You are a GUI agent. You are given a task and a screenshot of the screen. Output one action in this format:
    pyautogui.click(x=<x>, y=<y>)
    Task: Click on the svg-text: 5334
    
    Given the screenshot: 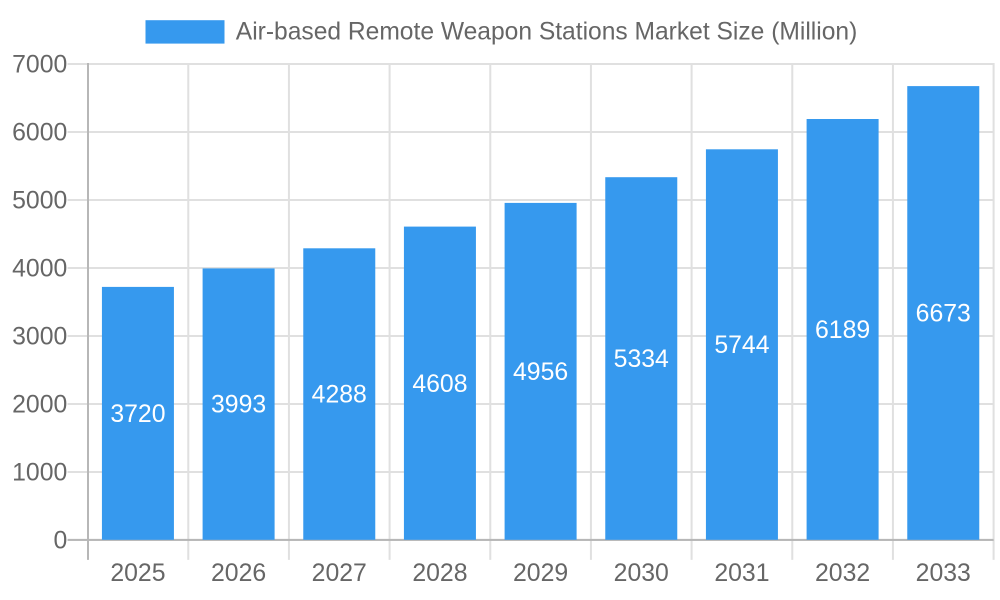 What is the action you would take?
    pyautogui.click(x=641, y=359)
    